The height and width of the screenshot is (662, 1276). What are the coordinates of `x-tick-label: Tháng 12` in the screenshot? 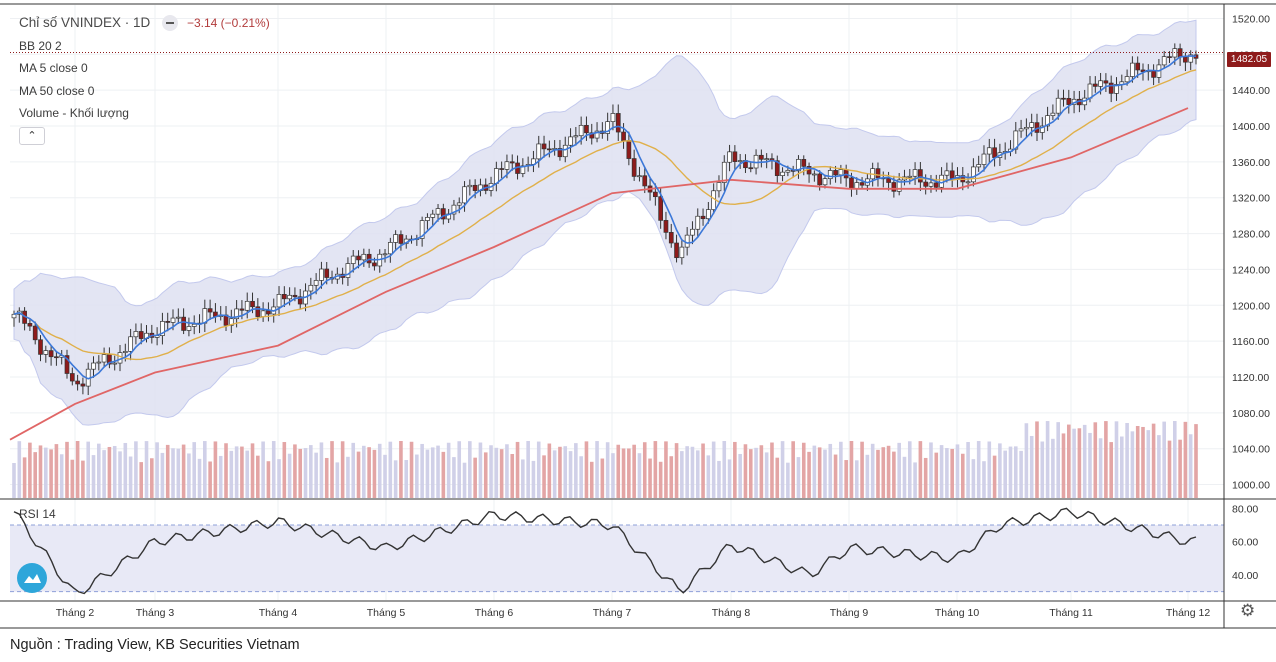 It's located at (1188, 613).